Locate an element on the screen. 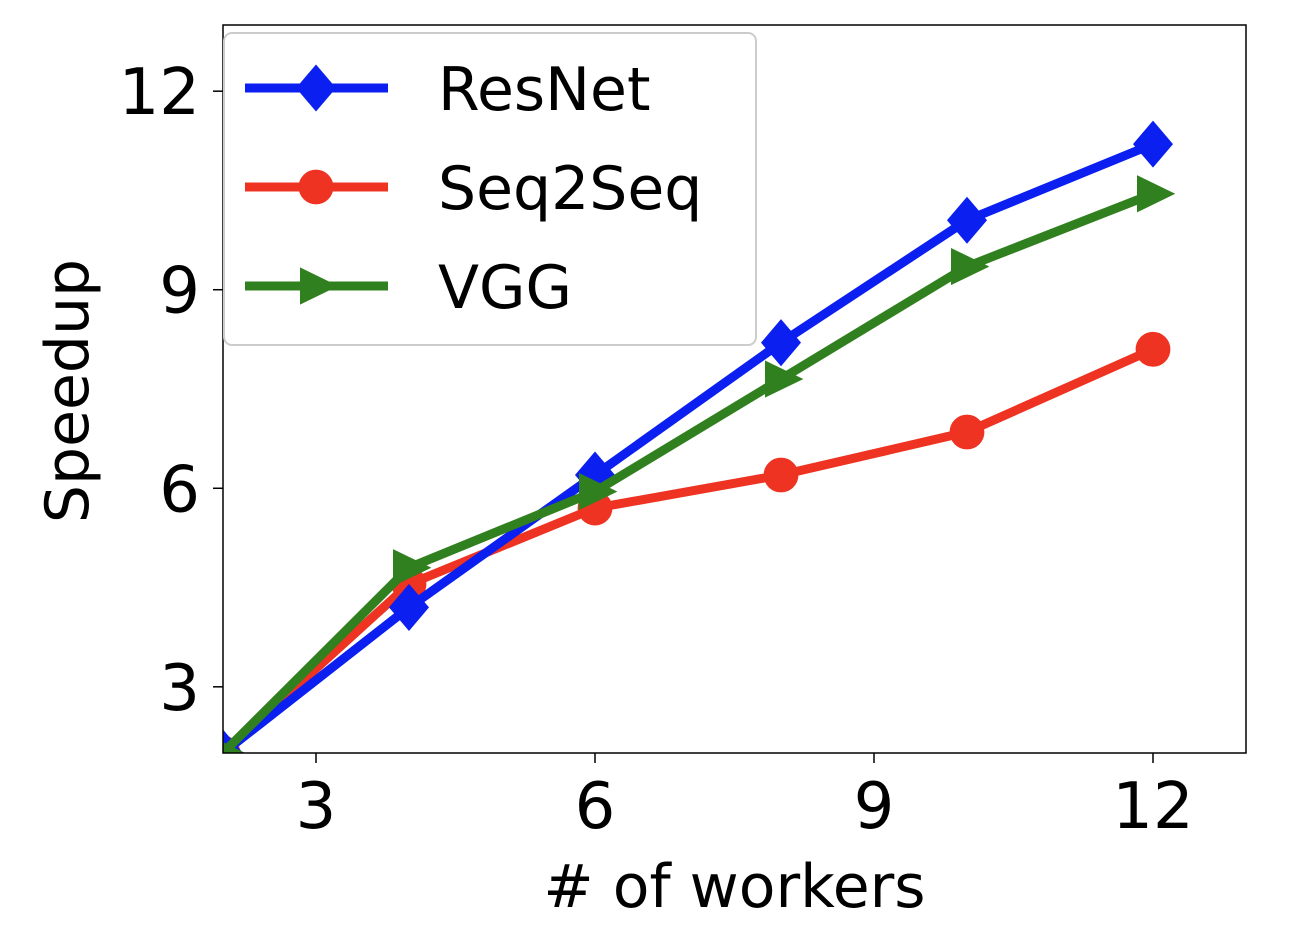  y-axis-label: Speedup is located at coordinates (68, 391).